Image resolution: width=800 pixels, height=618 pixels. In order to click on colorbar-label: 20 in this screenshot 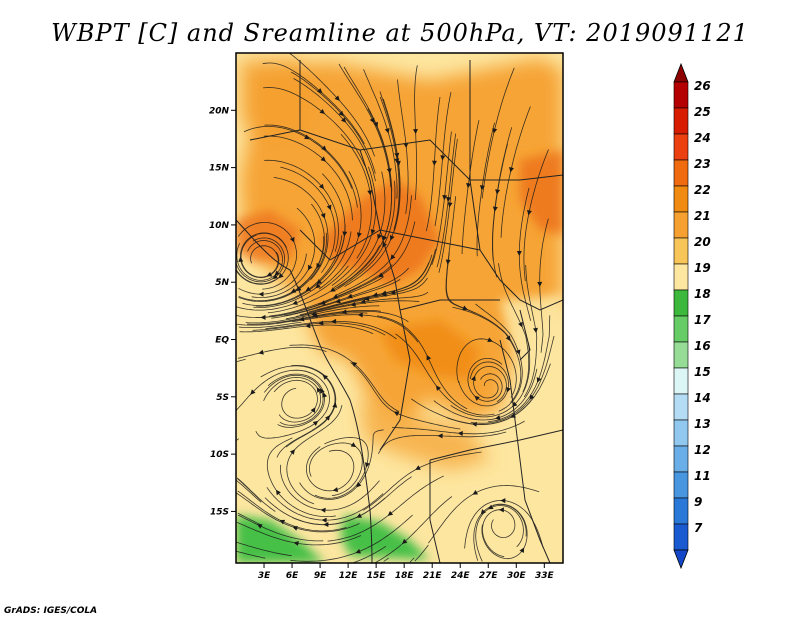, I will do `click(702, 242)`.